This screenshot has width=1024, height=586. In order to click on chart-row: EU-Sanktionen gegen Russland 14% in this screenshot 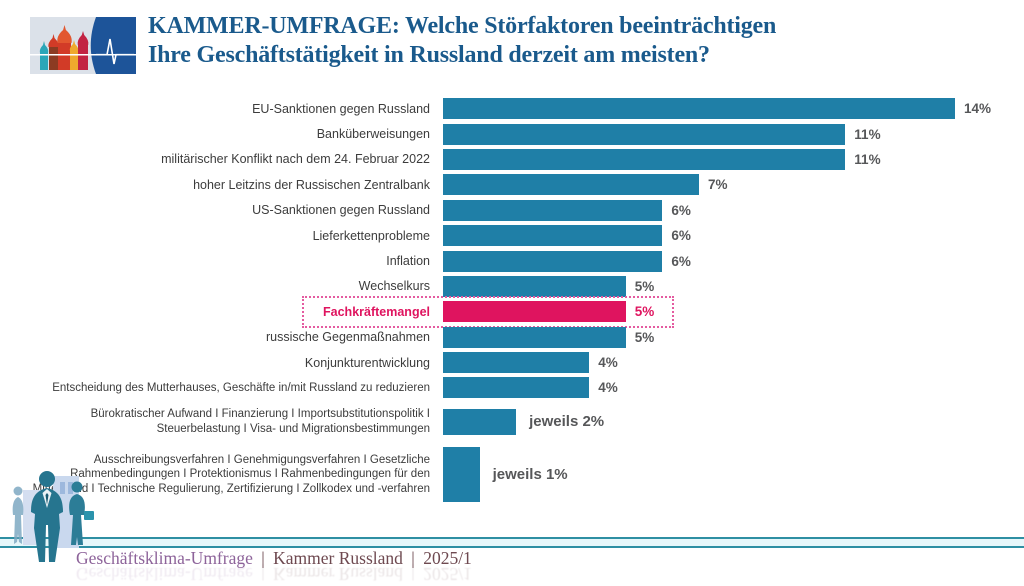, I will do `click(518, 108)`.